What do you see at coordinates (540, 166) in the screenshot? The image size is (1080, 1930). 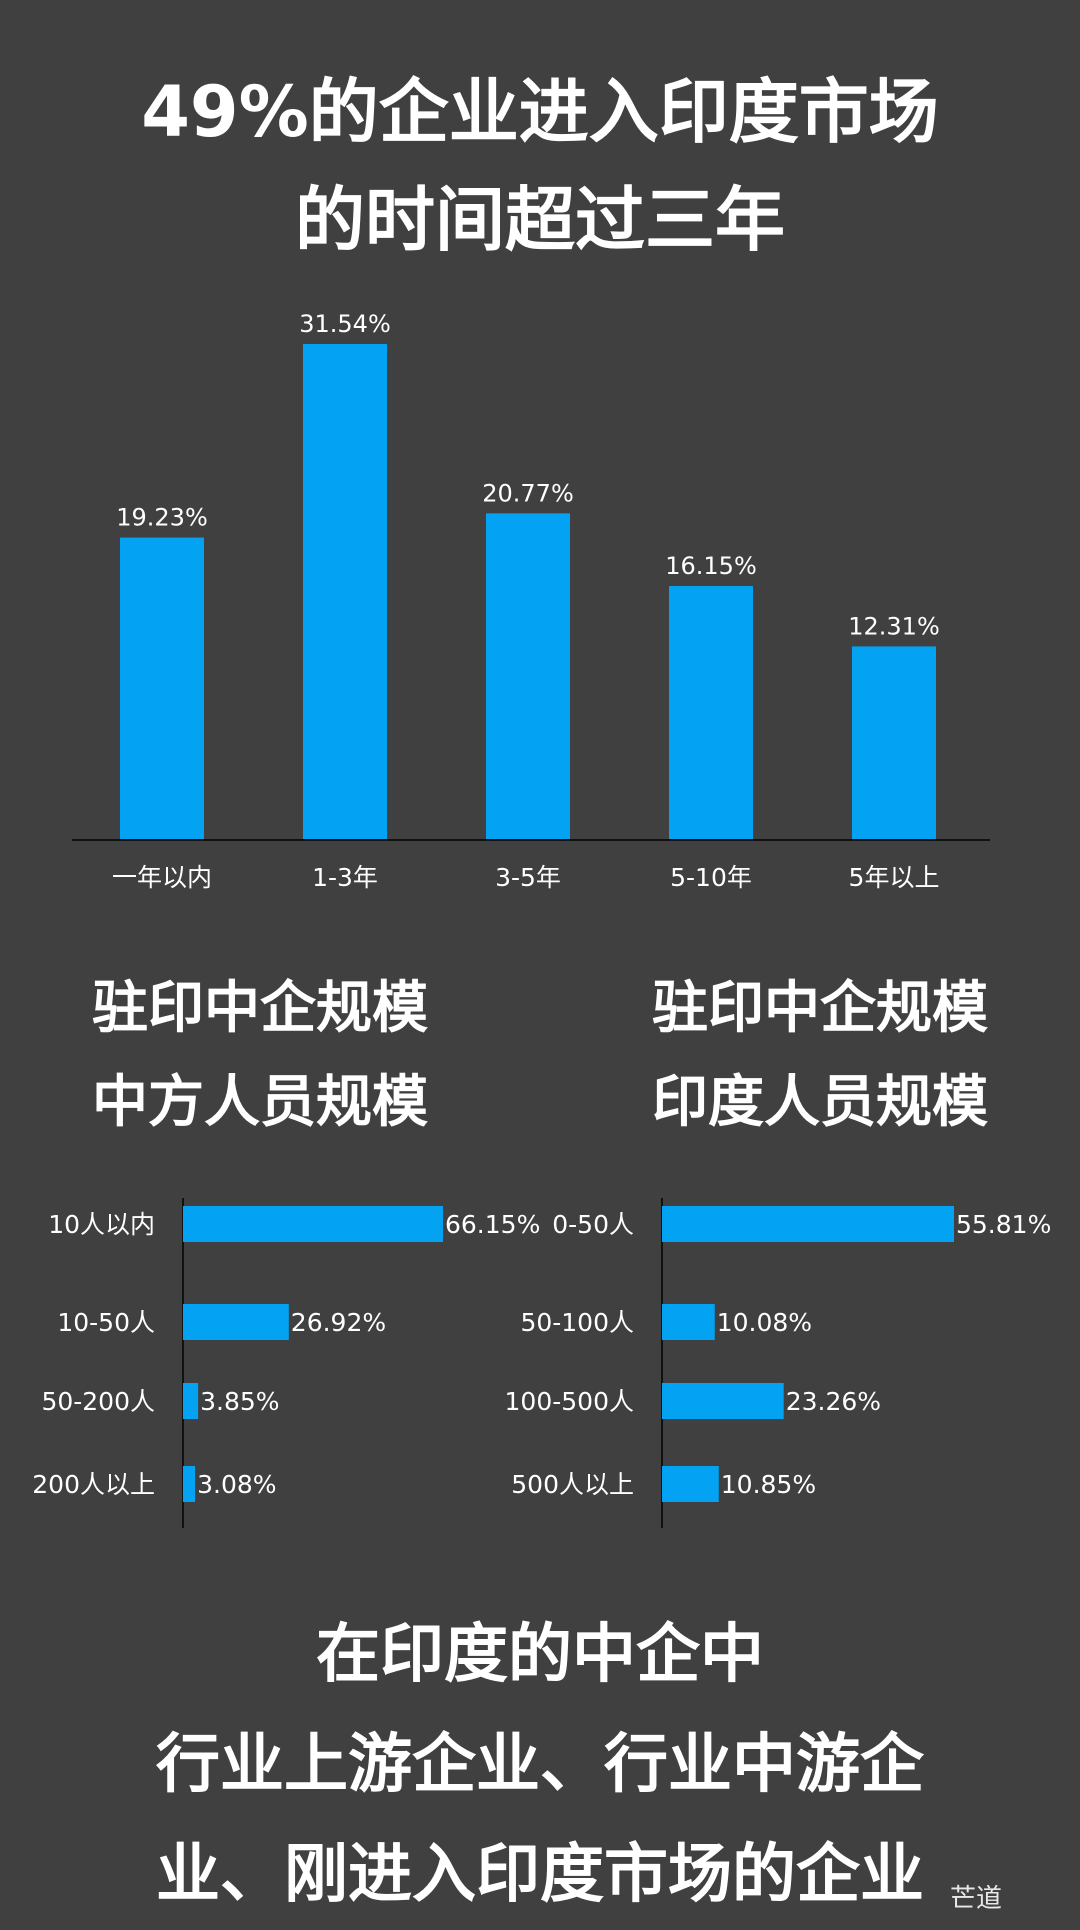 I see `main-title: 49%的企业进入印度市场 的时间超过三年` at bounding box center [540, 166].